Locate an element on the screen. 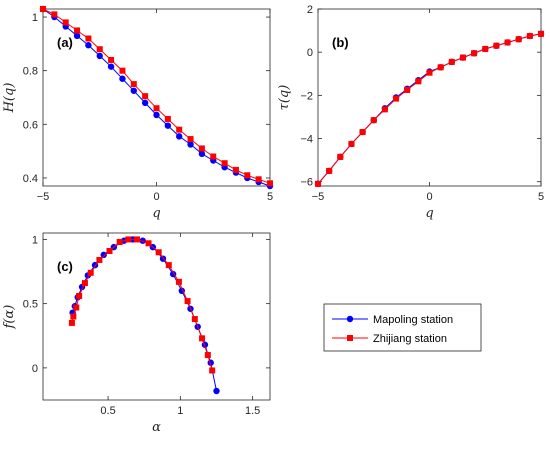 The width and height of the screenshot is (550, 449). legend-item-mapoling: Mapoling station is located at coordinates (392, 320).